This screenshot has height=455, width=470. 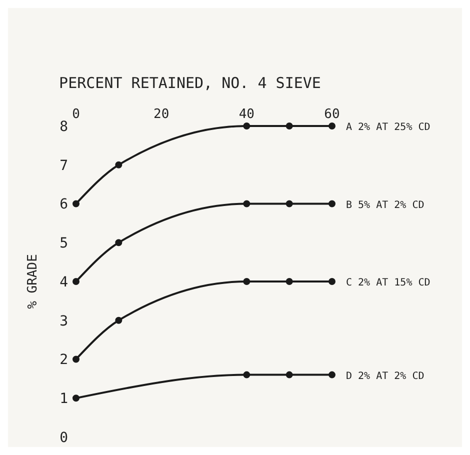 What do you see at coordinates (246, 114) in the screenshot?
I see `x-tick-label: 40` at bounding box center [246, 114].